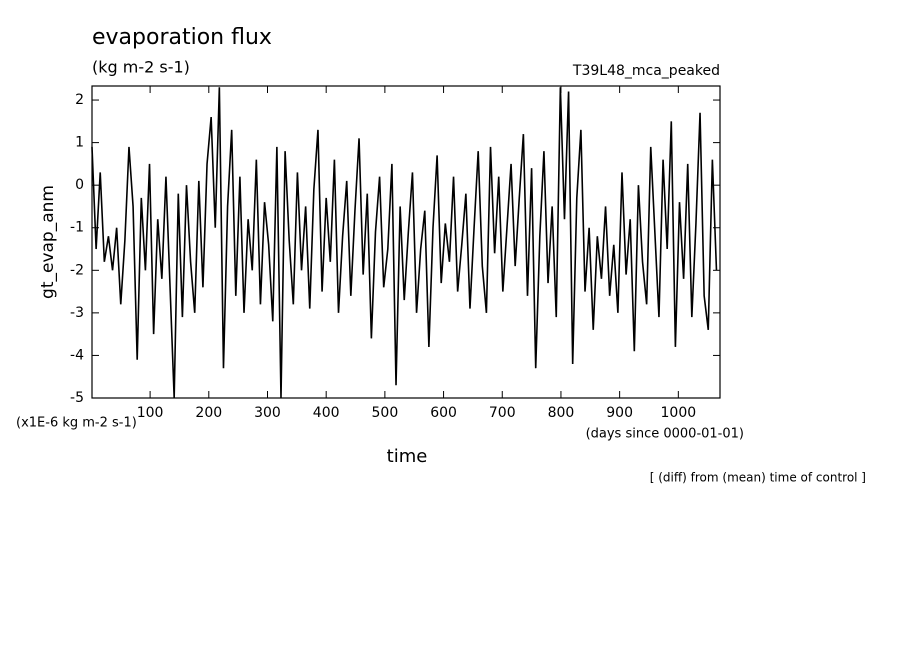 This screenshot has width=904, height=658. Describe the element at coordinates (77, 398) in the screenshot. I see `y-tick-label: -5` at that location.